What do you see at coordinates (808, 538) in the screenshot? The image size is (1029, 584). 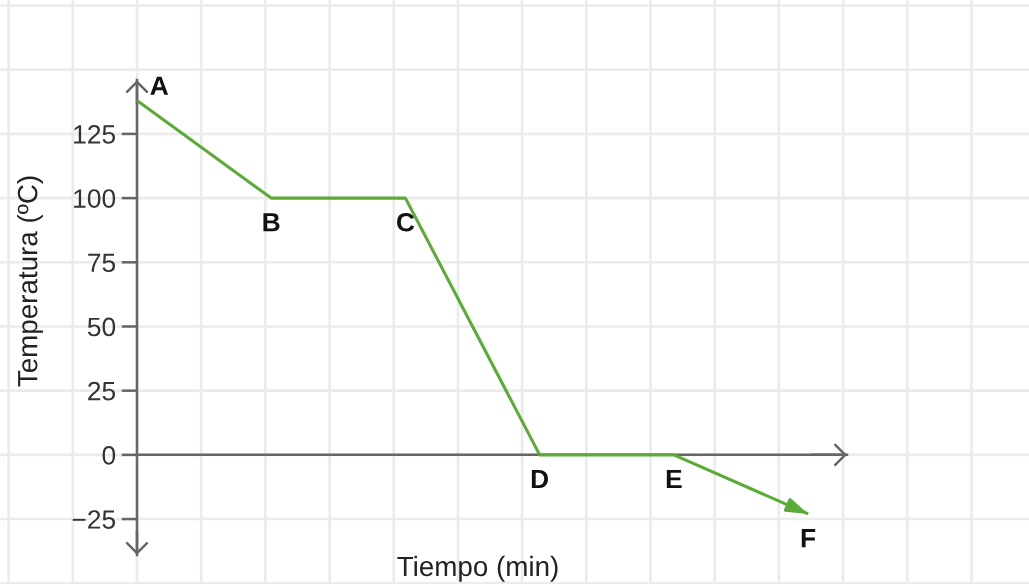 I see `data-label: F` at bounding box center [808, 538].